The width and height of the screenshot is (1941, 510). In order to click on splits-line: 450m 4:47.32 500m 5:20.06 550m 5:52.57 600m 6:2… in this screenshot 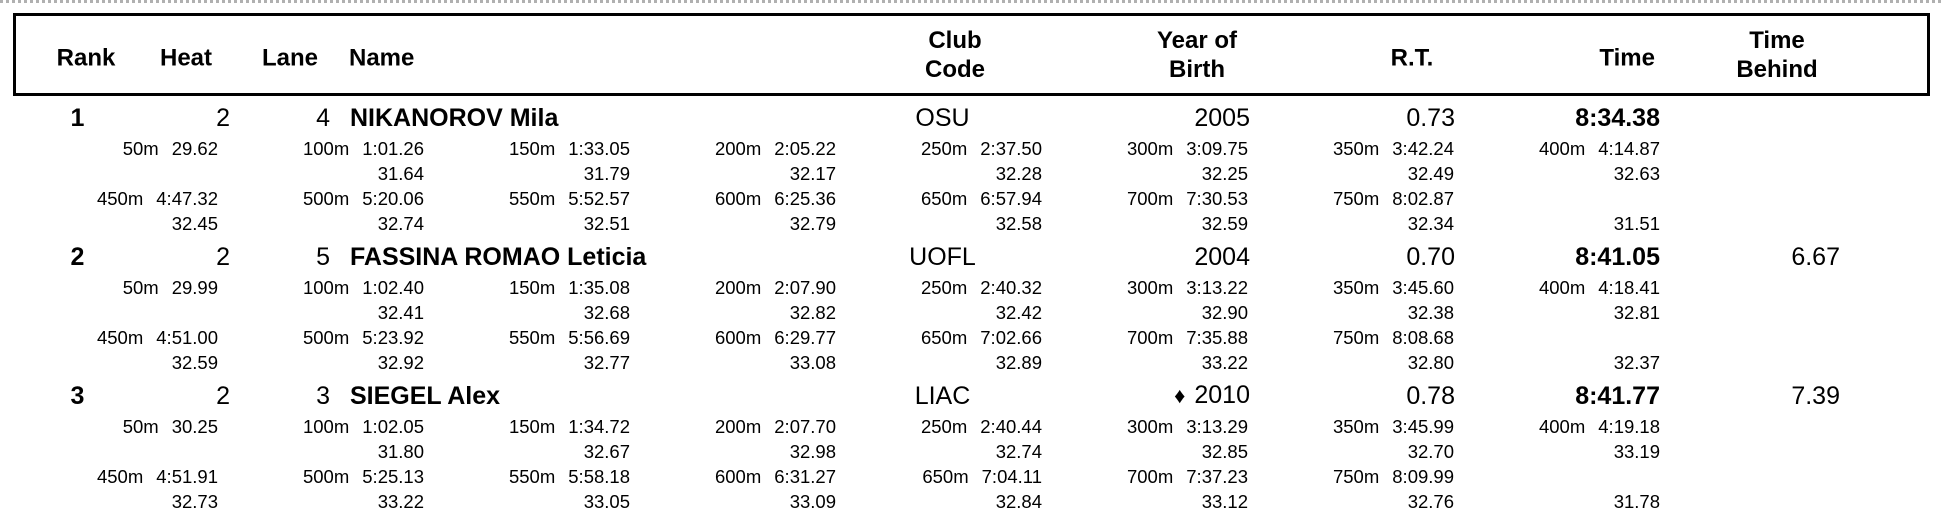, I will do `click(970, 198)`.